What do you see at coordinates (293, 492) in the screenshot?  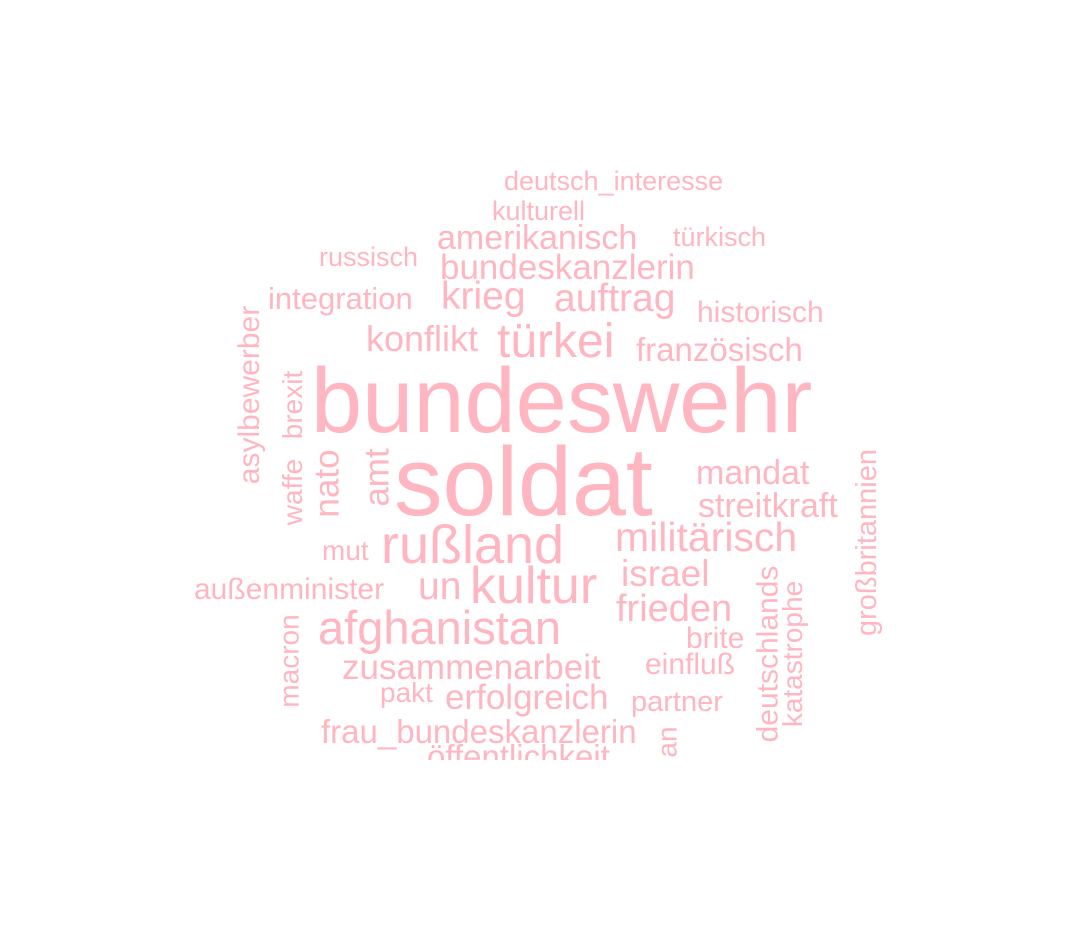 I see `word-waffe: waffe` at bounding box center [293, 492].